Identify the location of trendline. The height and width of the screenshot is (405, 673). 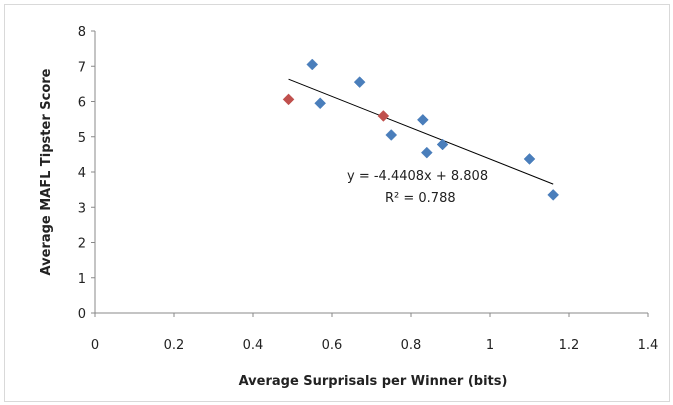
(421, 131).